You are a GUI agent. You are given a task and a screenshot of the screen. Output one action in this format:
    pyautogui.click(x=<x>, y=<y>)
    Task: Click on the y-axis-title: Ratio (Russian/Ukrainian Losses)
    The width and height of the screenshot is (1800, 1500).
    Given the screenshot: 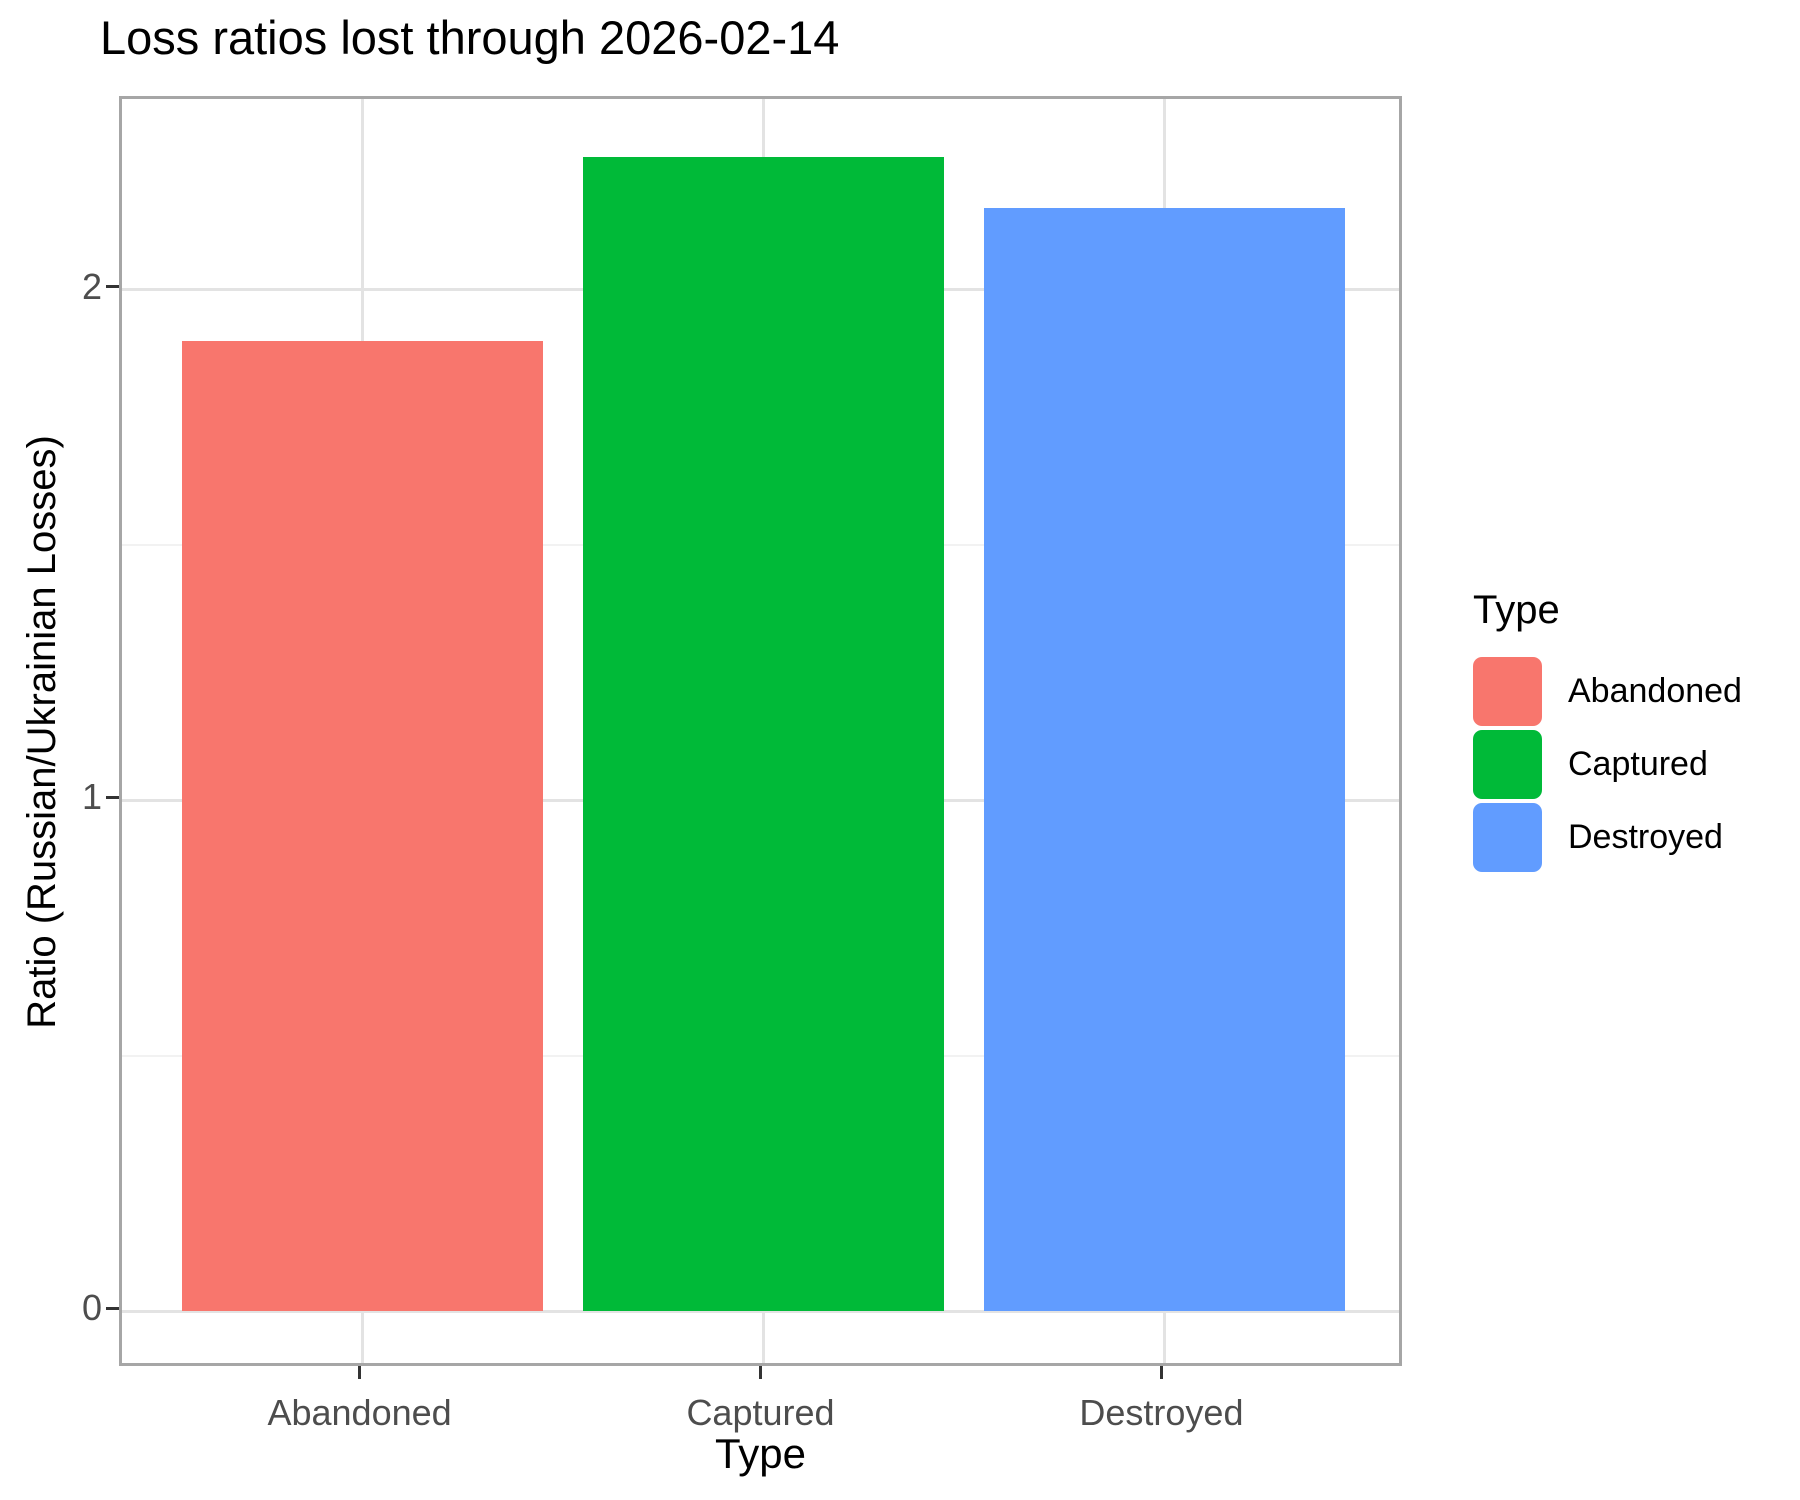 What is the action you would take?
    pyautogui.click(x=42, y=732)
    